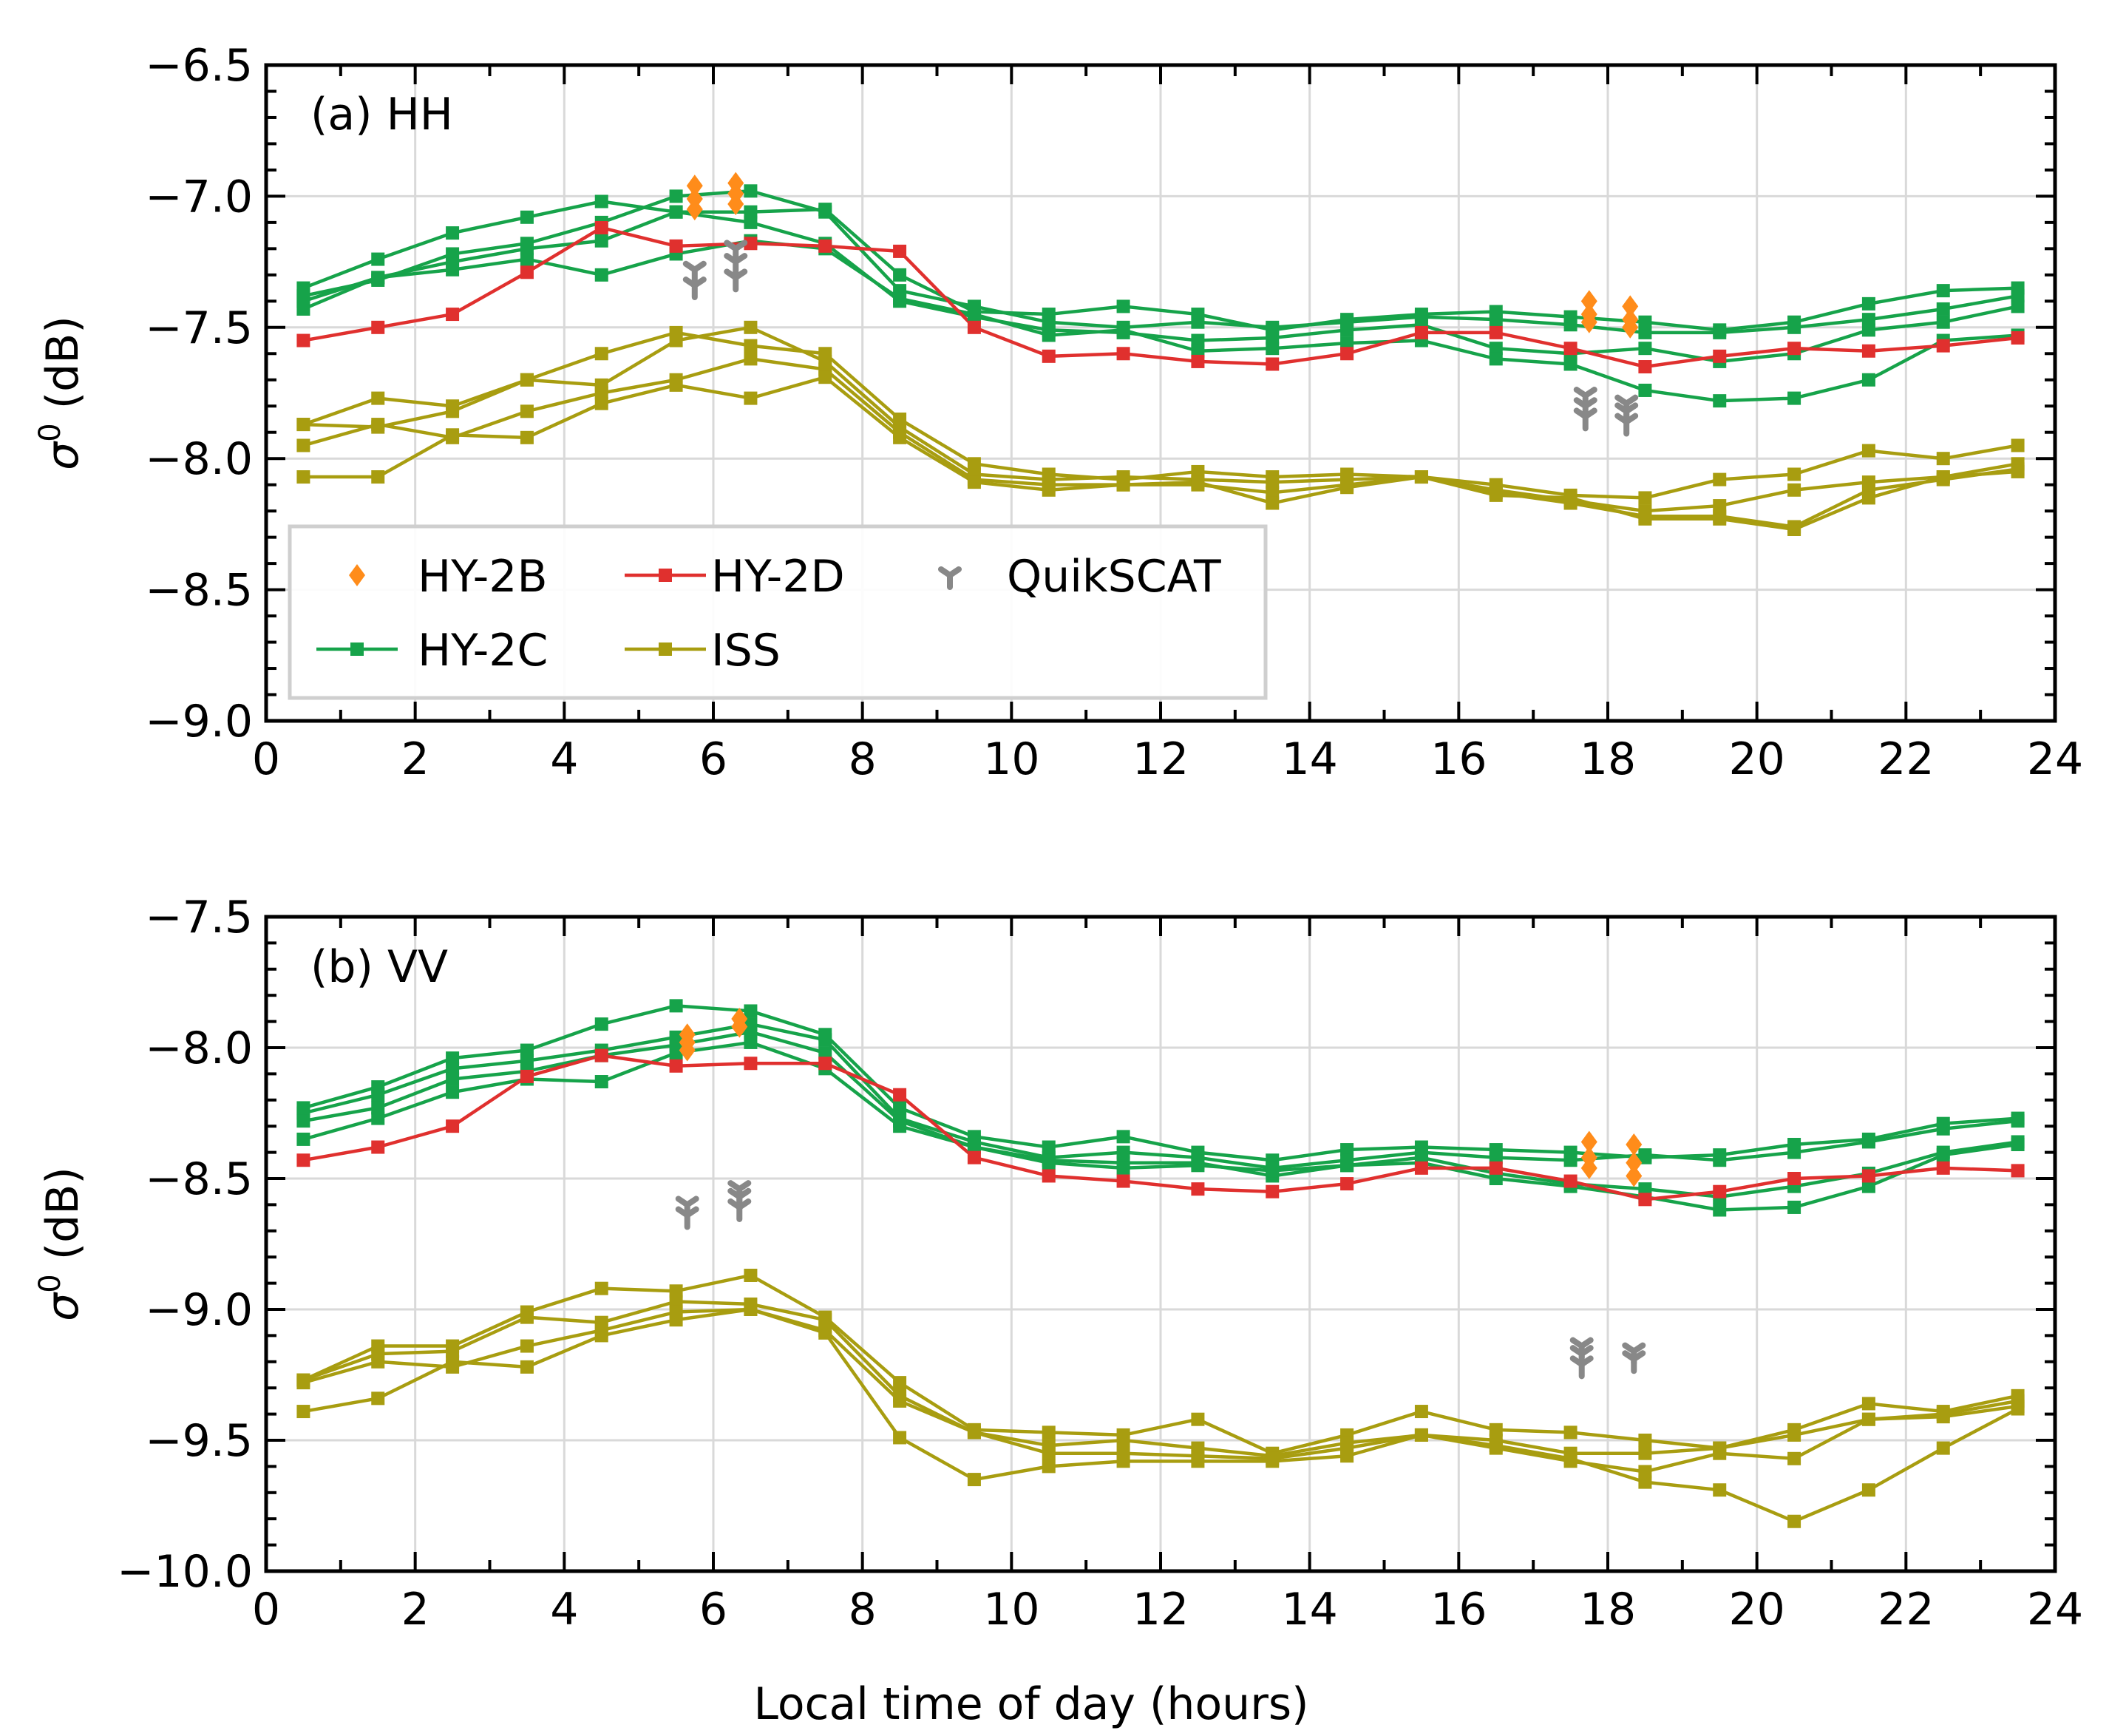 Image resolution: width=2109 pixels, height=1736 pixels. What do you see at coordinates (1161, 1415) in the screenshot?
I see `series-line-iss` at bounding box center [1161, 1415].